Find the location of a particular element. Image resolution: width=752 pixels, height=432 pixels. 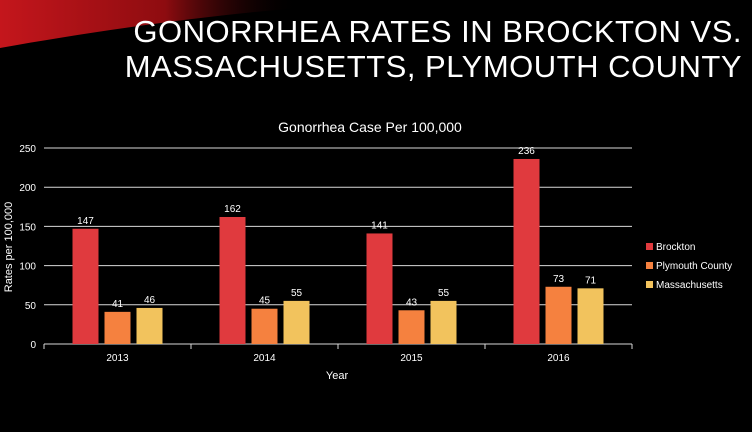

legend-label: Brockton is located at coordinates (675, 247).